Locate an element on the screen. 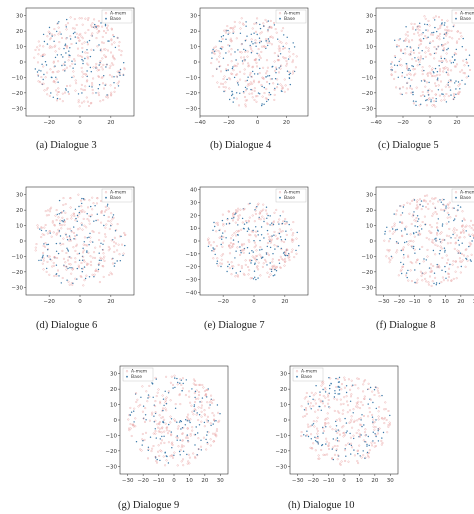 The image size is (474, 514). scatter-panel: 40 30 20 10 0 −10 −20 −30 −40 −20 0 20 A-mem Base is located at coordinates (251, 249).